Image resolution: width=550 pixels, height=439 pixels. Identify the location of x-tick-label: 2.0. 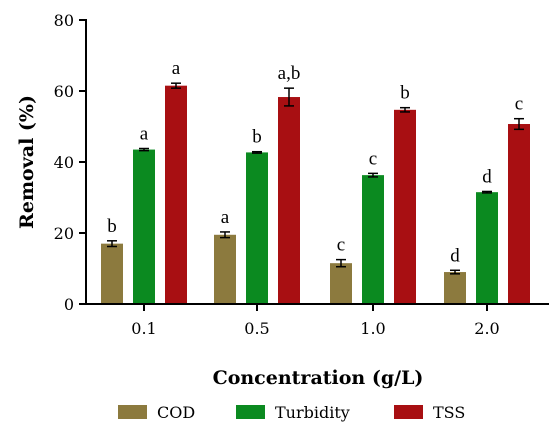
(486, 328).